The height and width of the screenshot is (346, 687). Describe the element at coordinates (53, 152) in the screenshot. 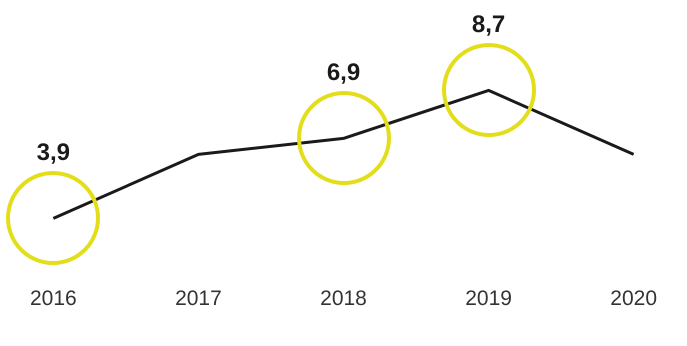

I see `data-label: 3,9` at that location.